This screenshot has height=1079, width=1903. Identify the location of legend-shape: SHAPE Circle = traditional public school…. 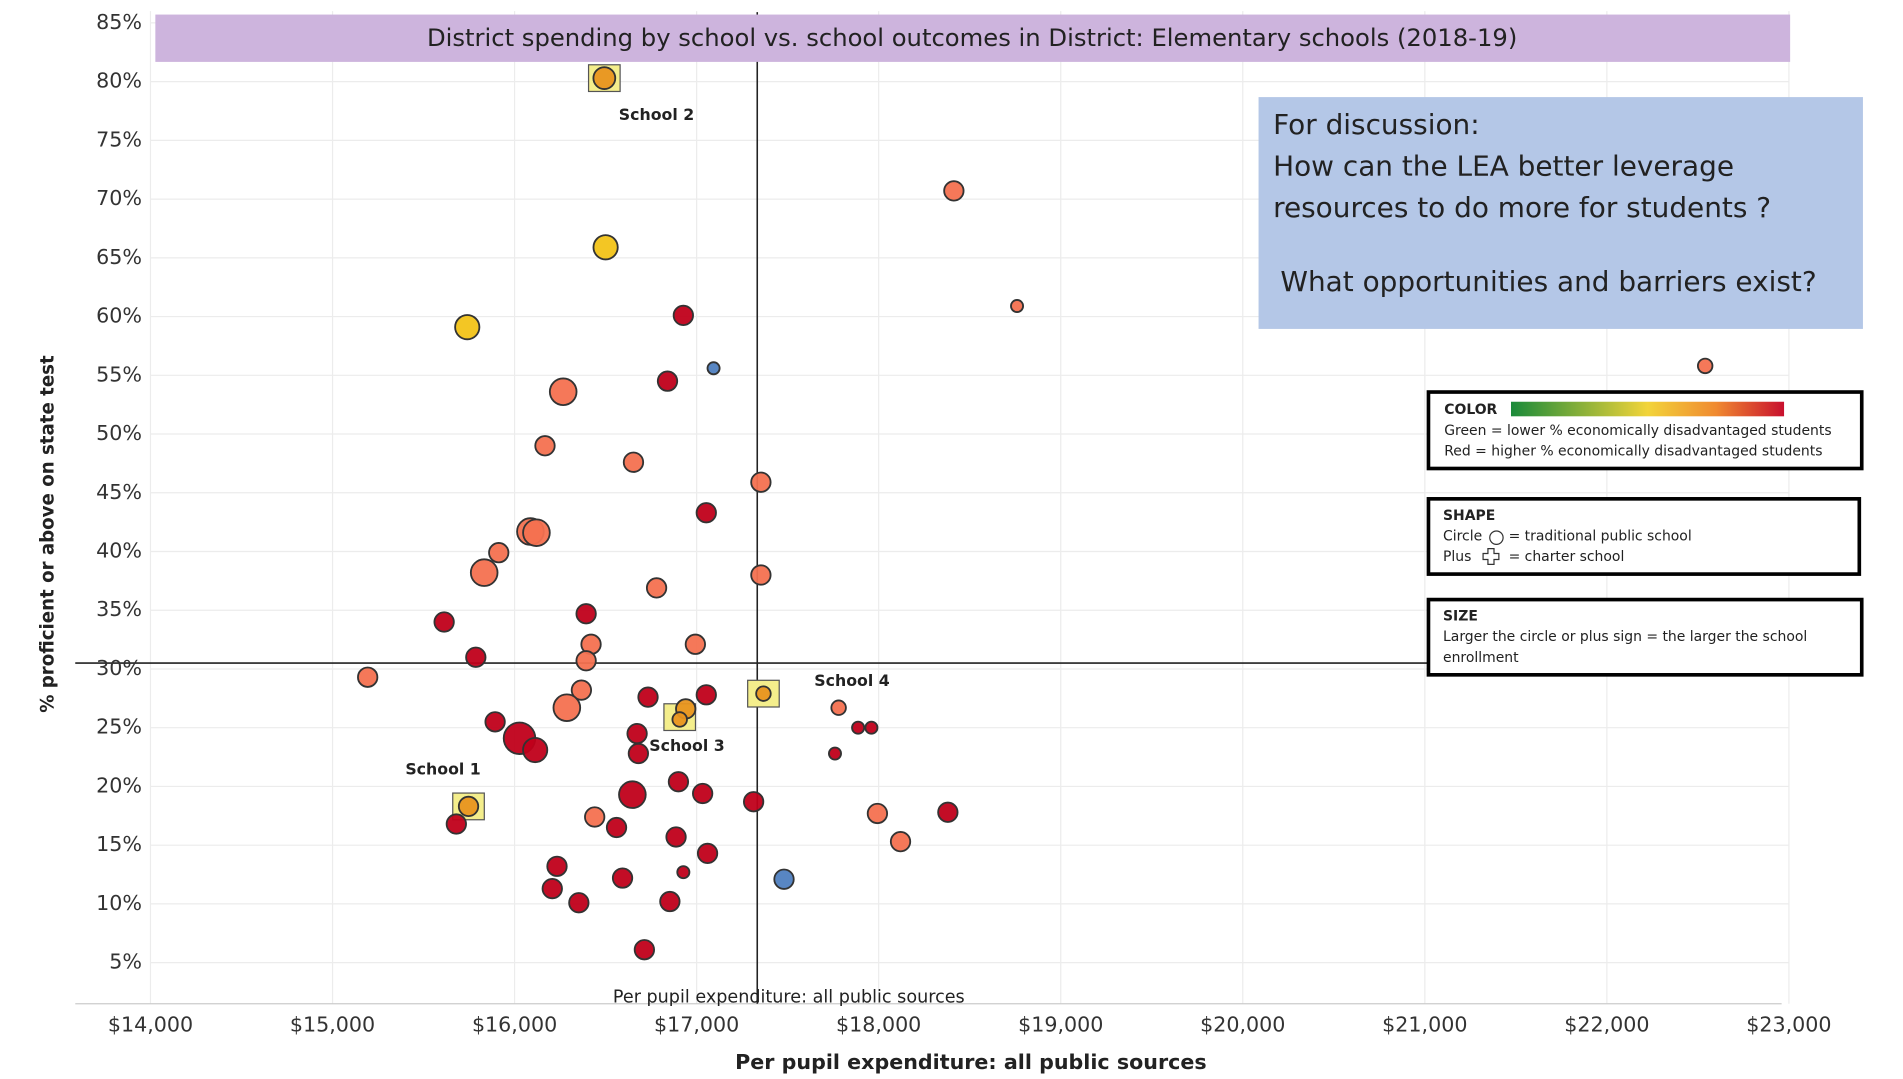
(1644, 536).